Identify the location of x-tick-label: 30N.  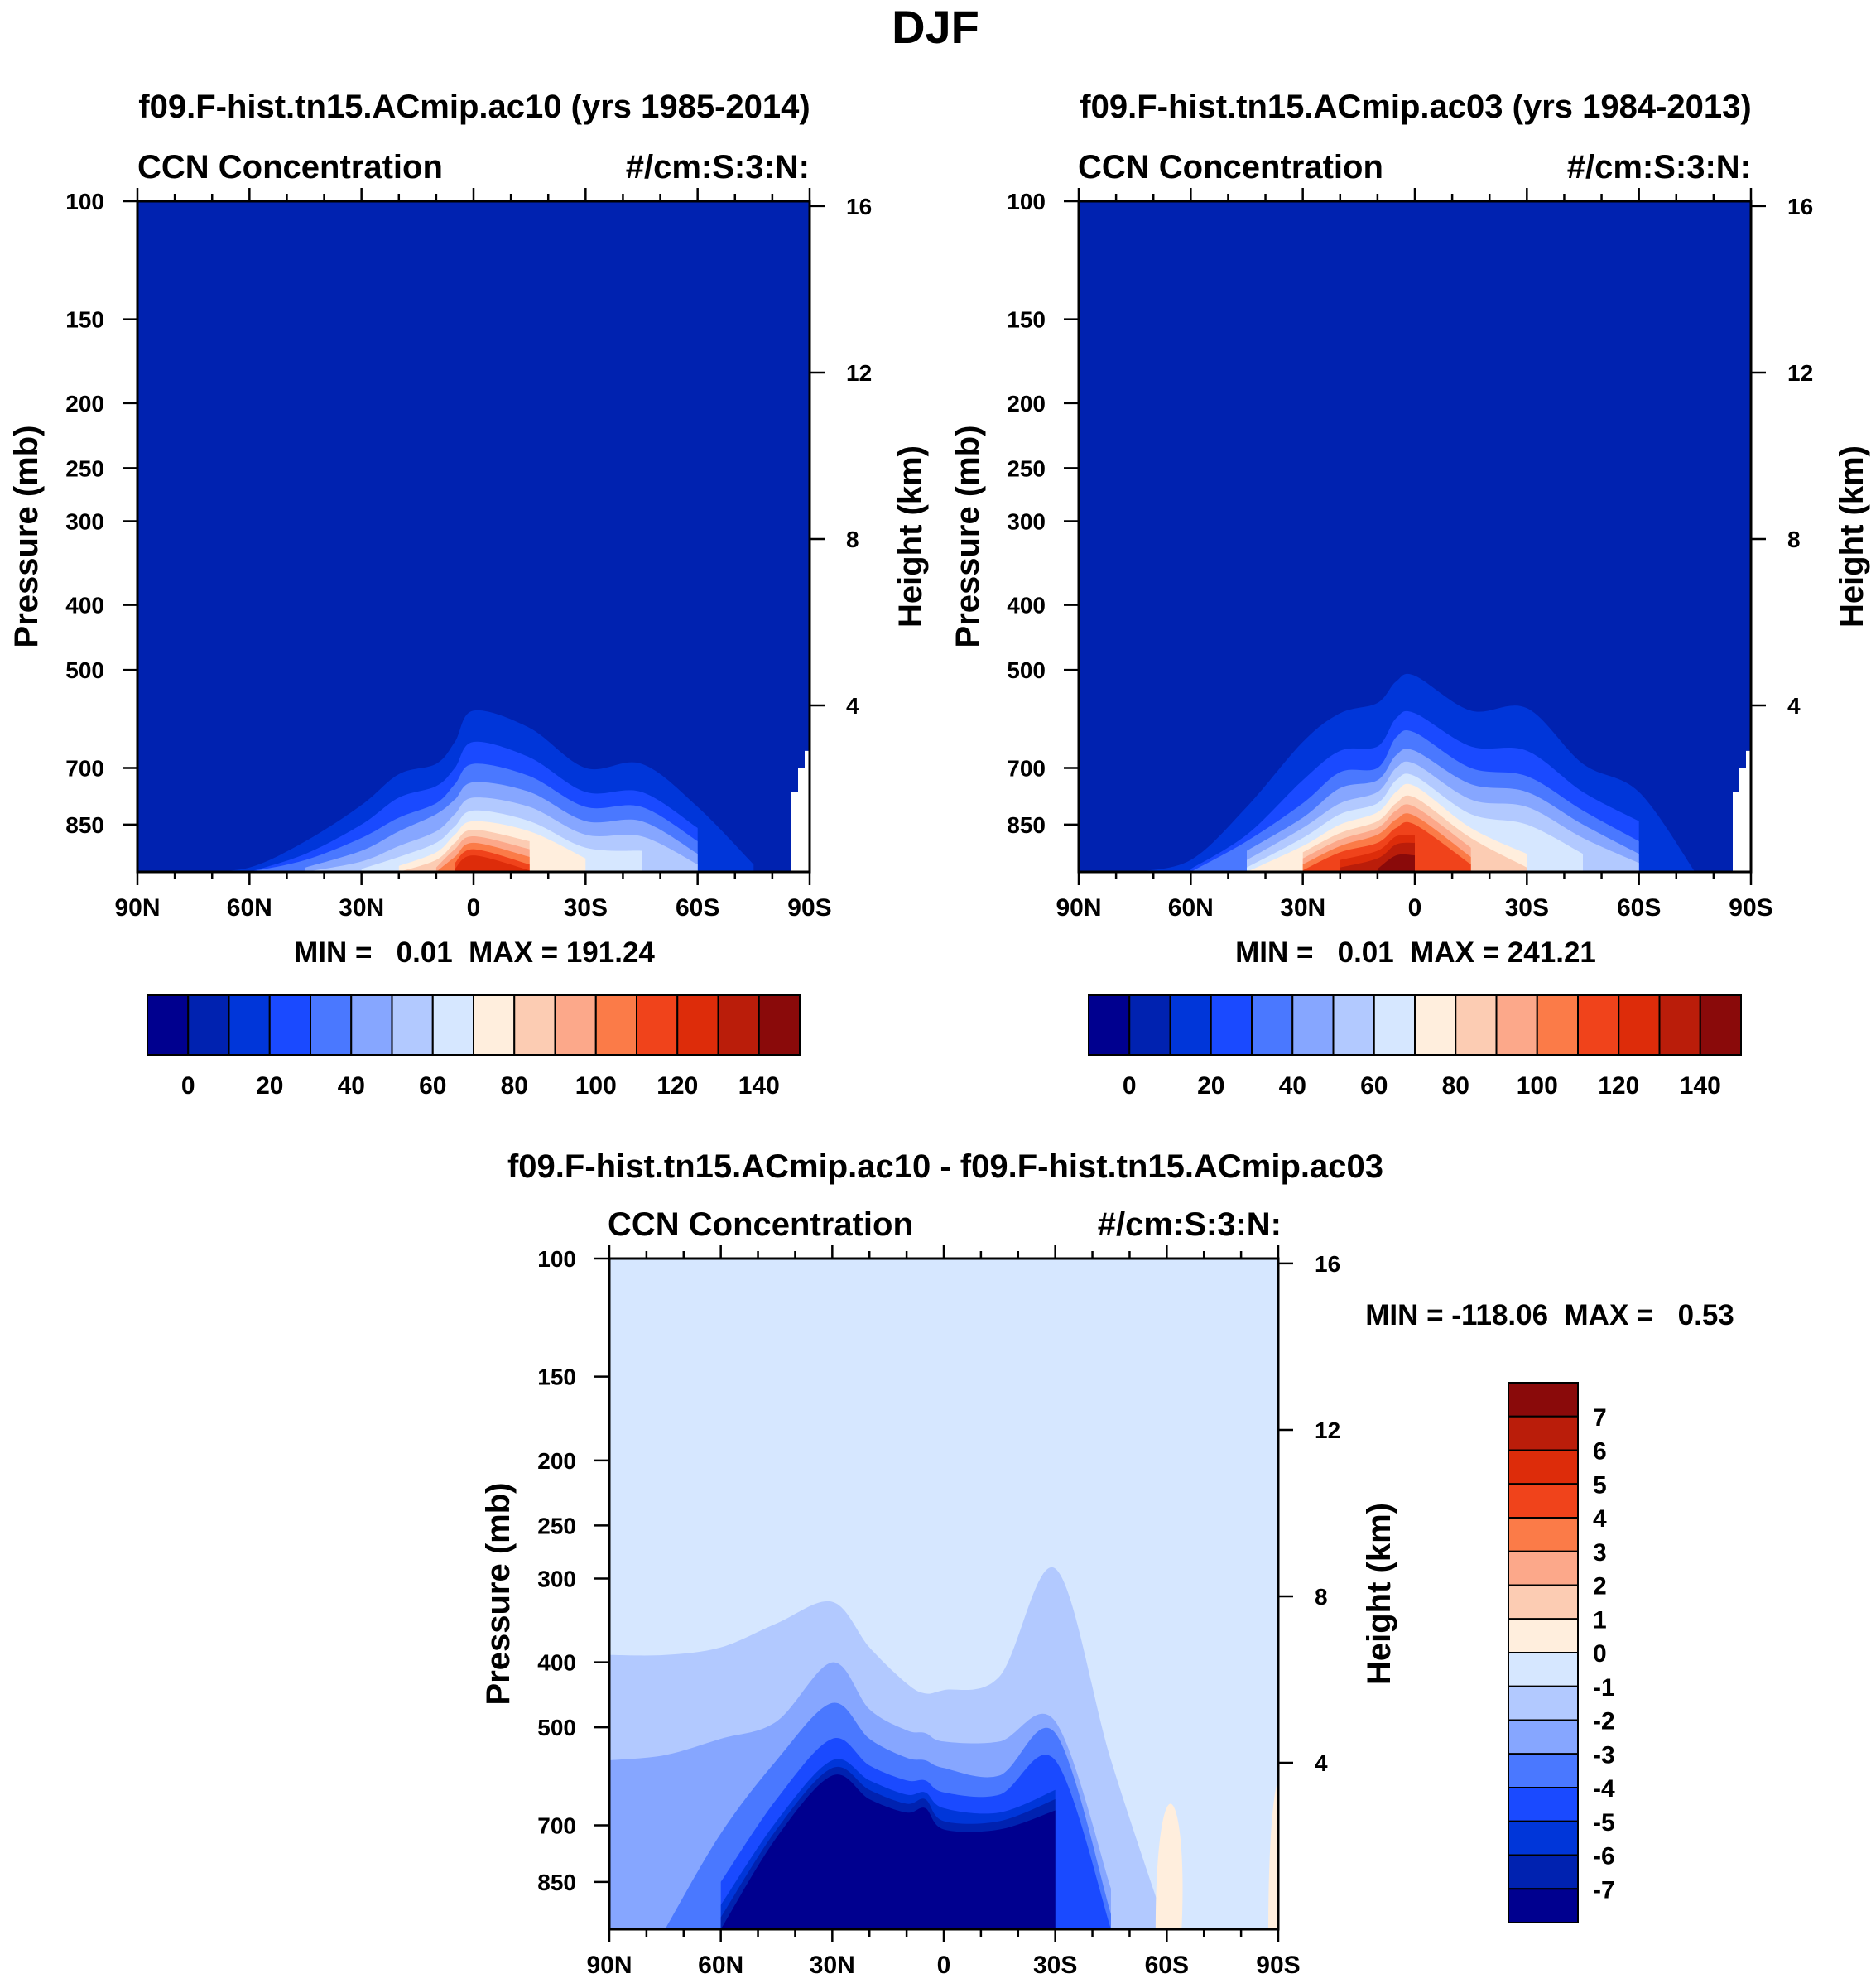
(361, 908).